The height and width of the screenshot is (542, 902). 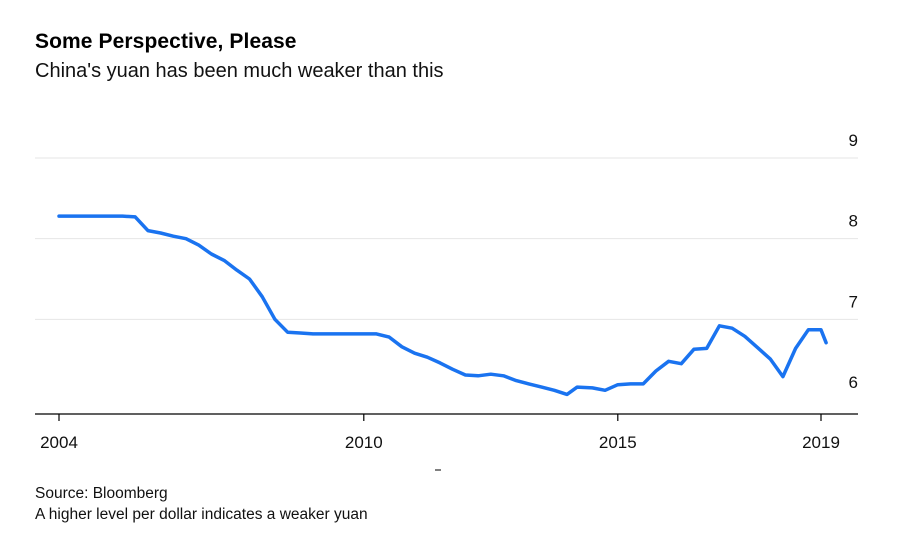 What do you see at coordinates (618, 442) in the screenshot?
I see `x-tick-label: 2015` at bounding box center [618, 442].